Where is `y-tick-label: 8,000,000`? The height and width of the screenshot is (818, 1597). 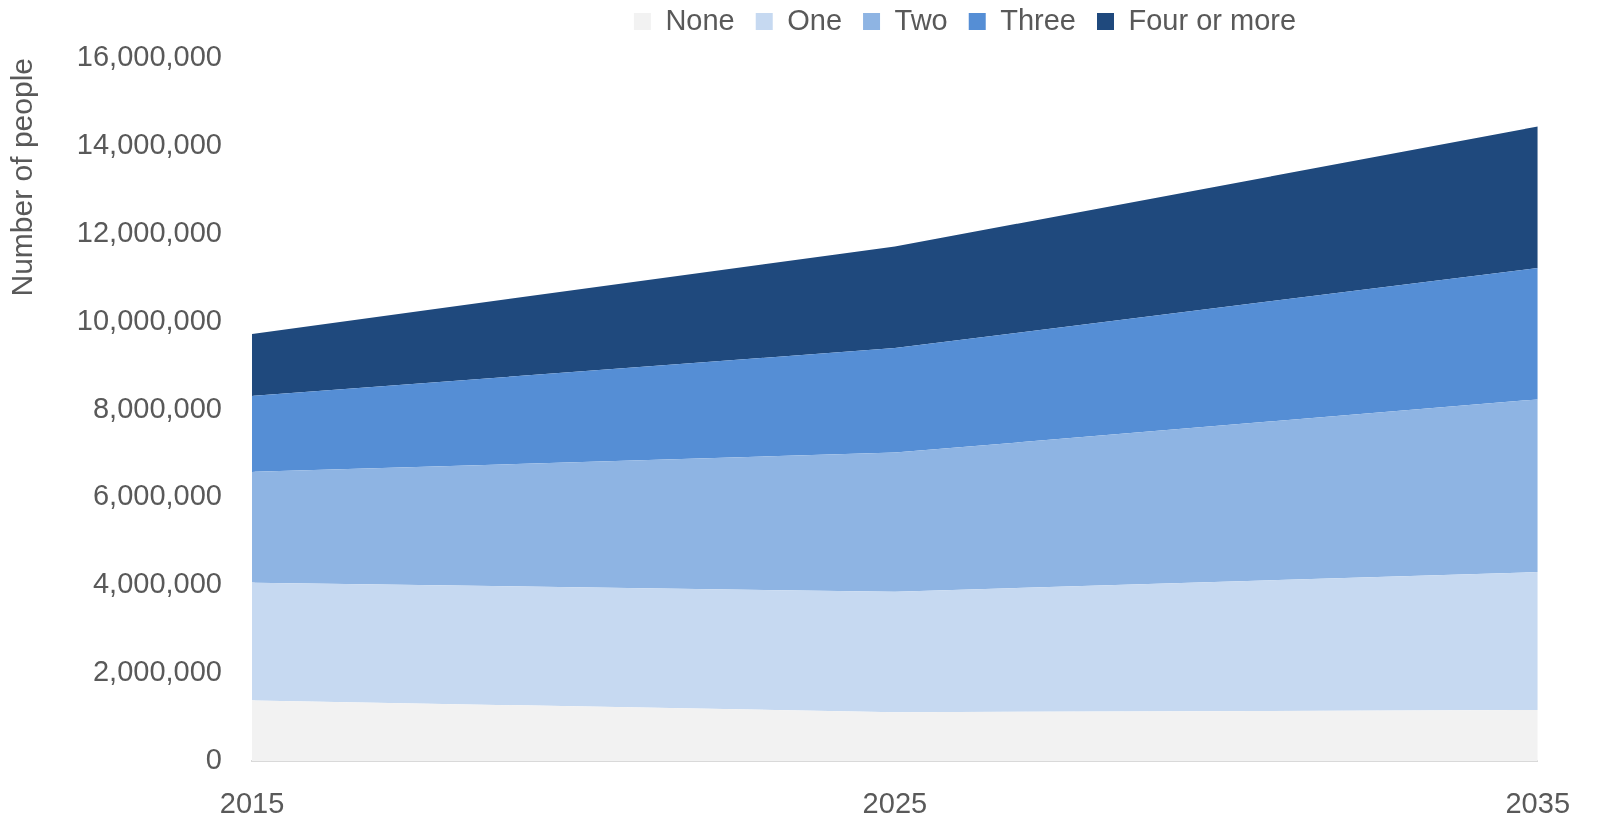 y-tick-label: 8,000,000 is located at coordinates (157, 407).